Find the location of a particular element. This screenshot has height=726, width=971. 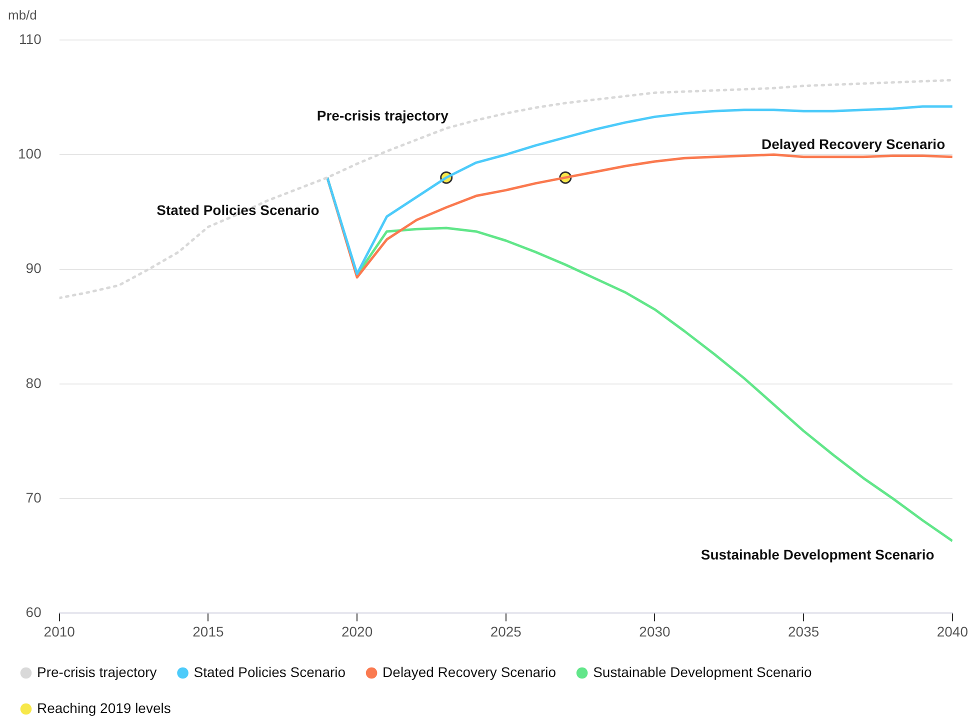

annotation: Stated Policies Scenario is located at coordinates (238, 210).